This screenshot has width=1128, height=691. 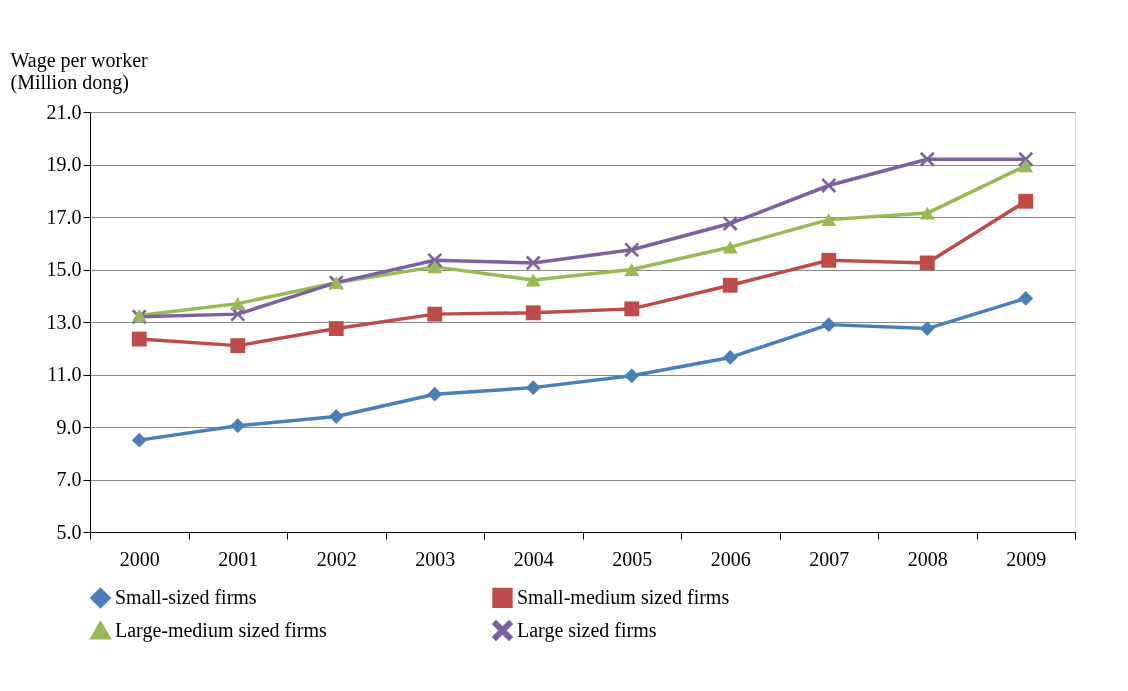 I want to click on y-tick-label: 17.0, so click(x=64, y=216).